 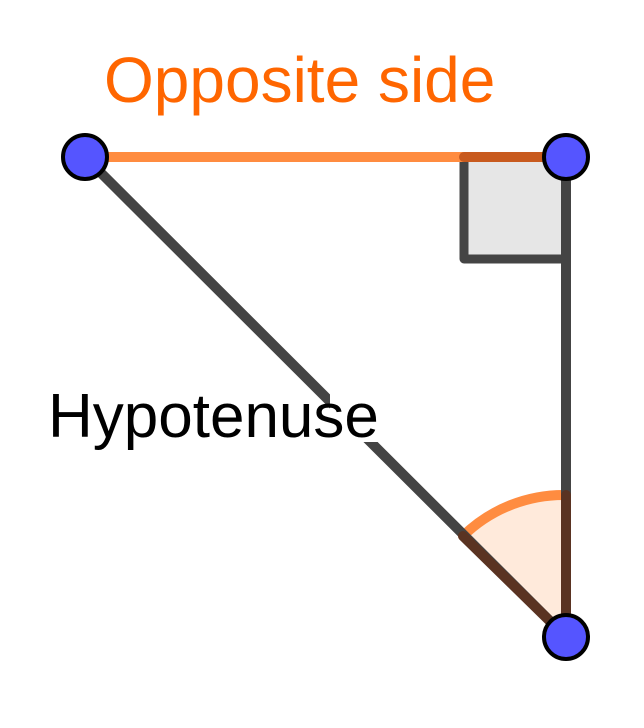 I want to click on vertex-point-bottom, so click(x=566, y=637).